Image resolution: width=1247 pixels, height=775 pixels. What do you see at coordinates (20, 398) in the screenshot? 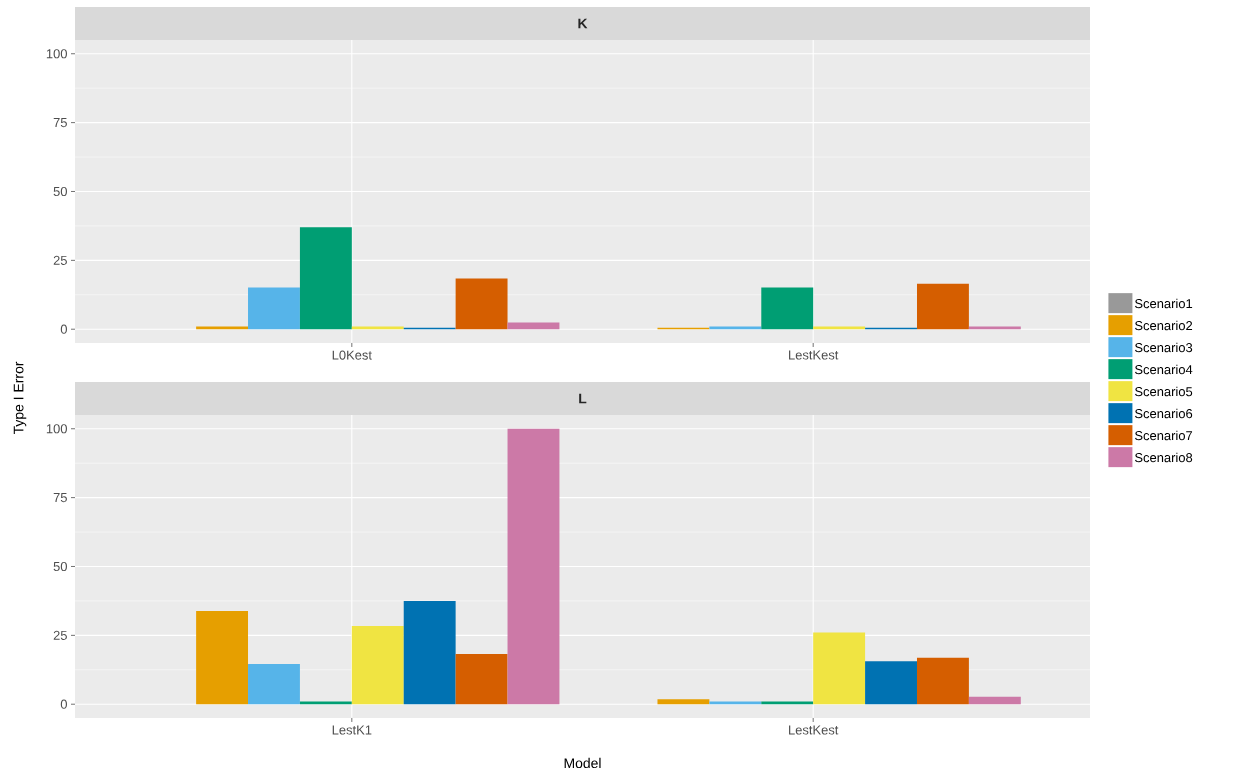
I see `y-axis-title: Type I Error` at bounding box center [20, 398].